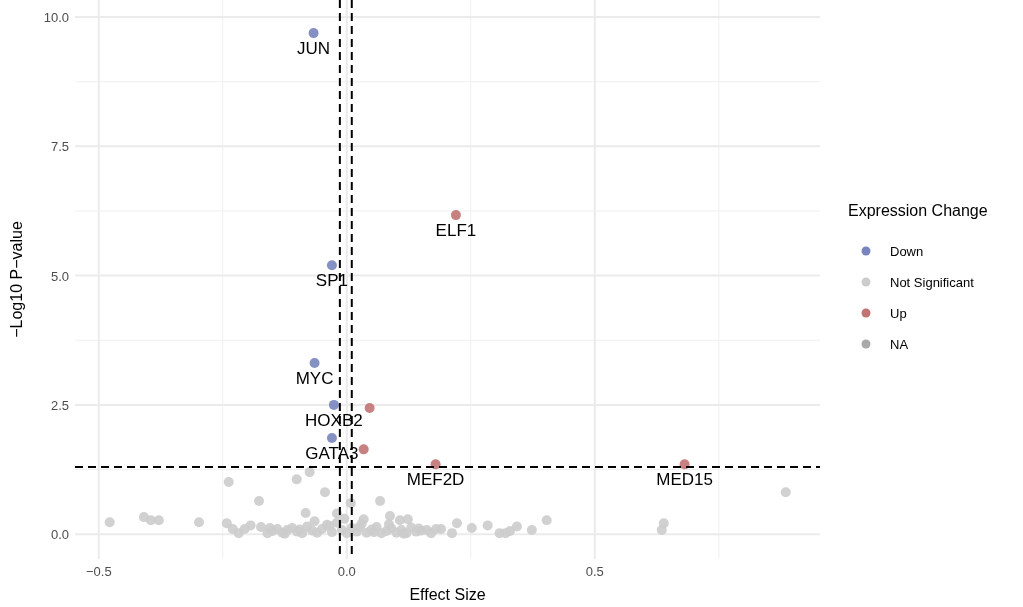 This screenshot has height=607, width=1023. Describe the element at coordinates (594, 571) in the screenshot. I see `x-tick-label: 0.5` at that location.